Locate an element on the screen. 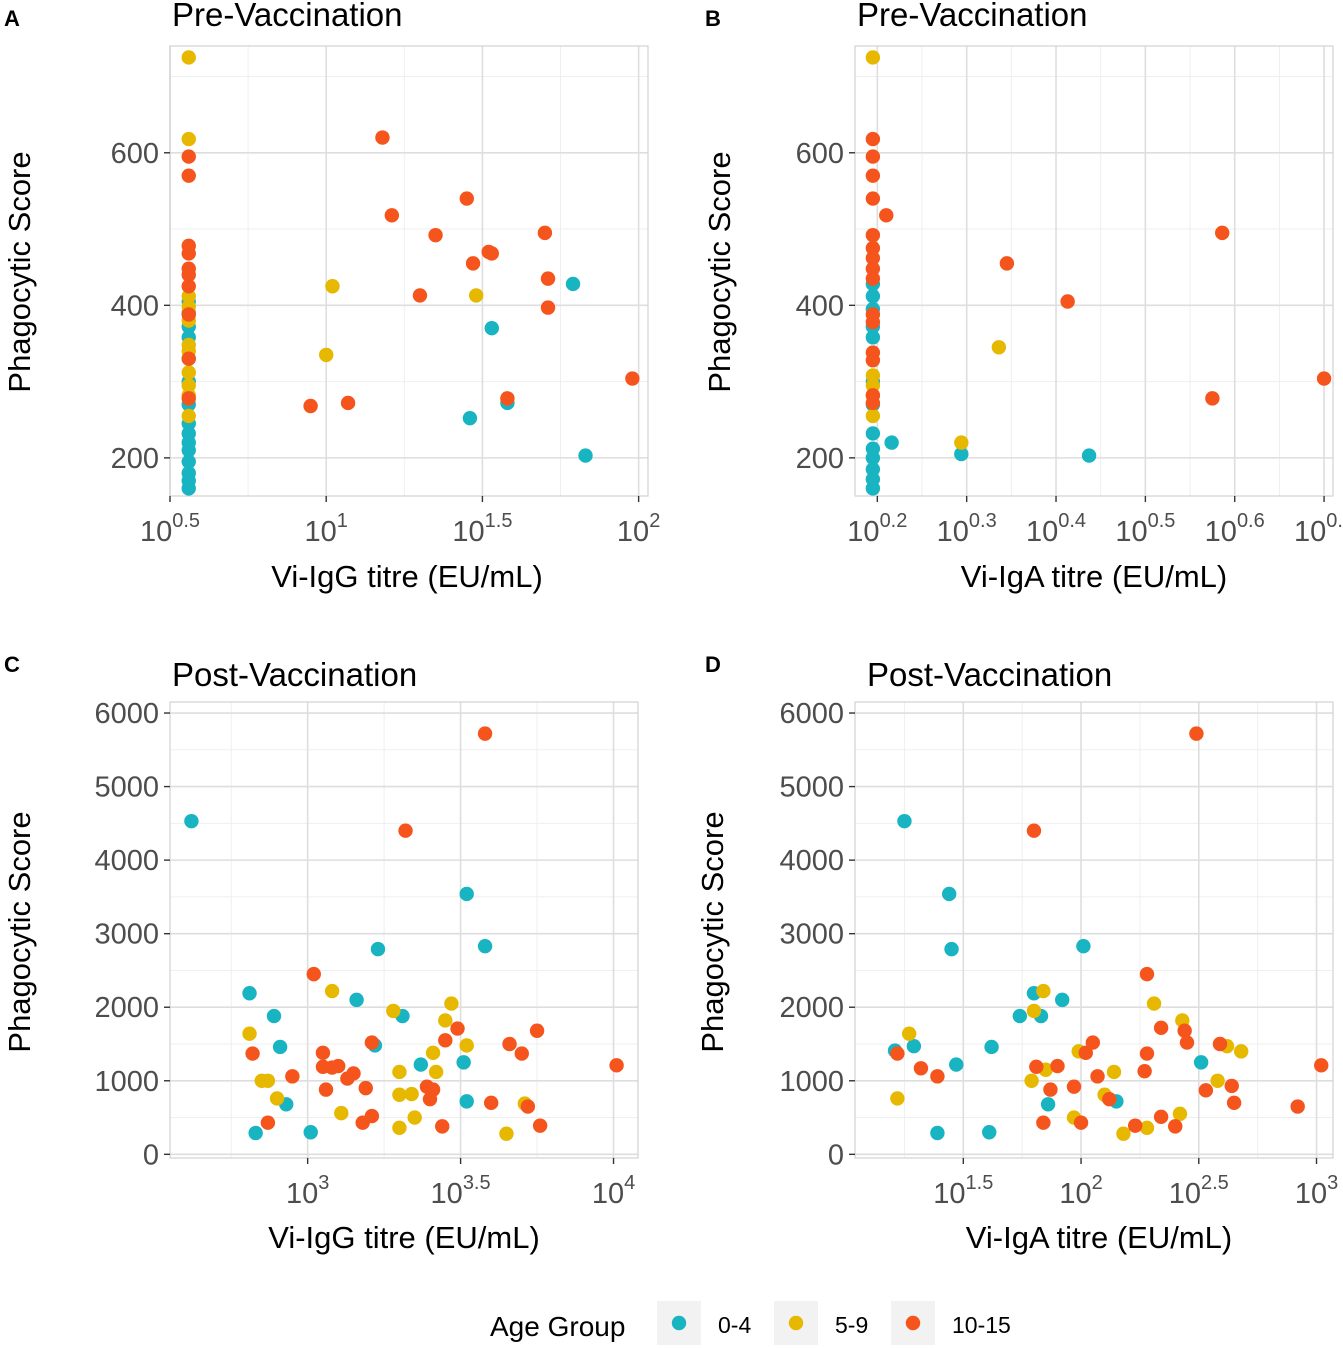  x-tick-label: 10⁴ is located at coordinates (613, 1191).